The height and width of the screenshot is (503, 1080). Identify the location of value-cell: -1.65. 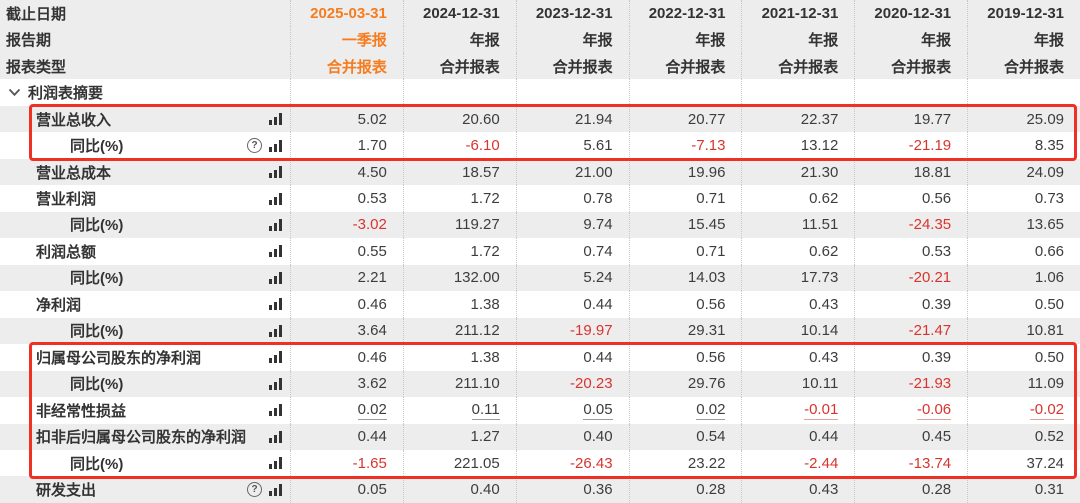
(346, 463).